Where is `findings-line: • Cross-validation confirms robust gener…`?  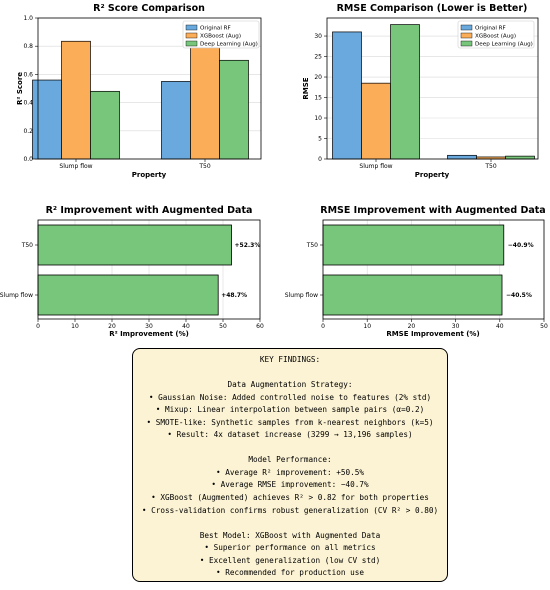 findings-line: • Cross-validation confirms robust gener… is located at coordinates (290, 510).